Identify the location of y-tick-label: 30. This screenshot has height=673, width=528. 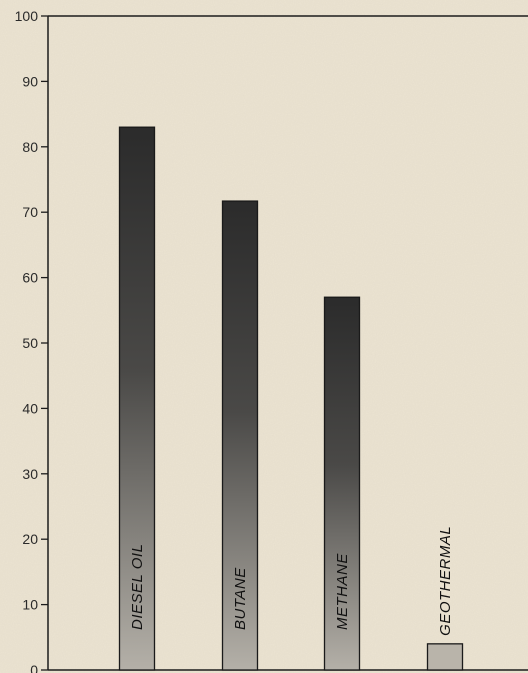
(30, 474).